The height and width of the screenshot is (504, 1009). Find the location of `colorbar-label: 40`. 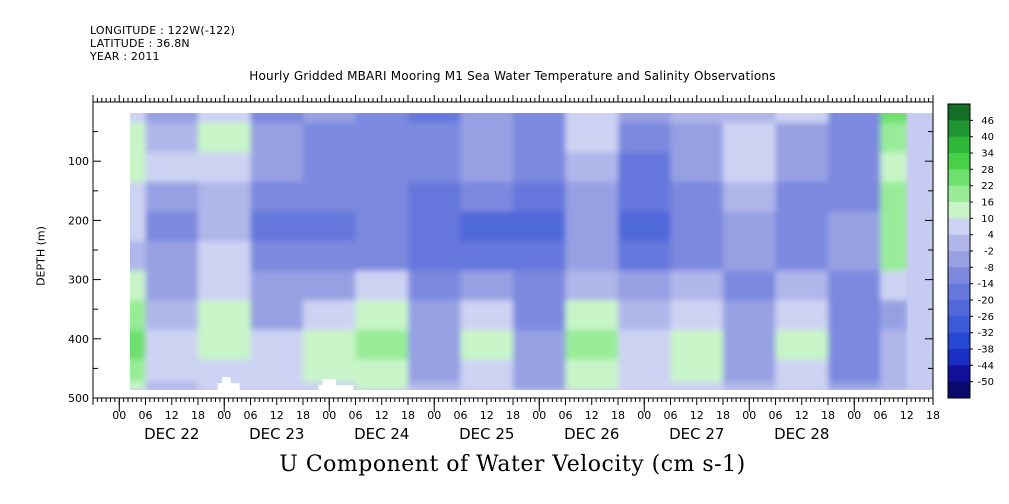

colorbar-label: 40 is located at coordinates (987, 137).